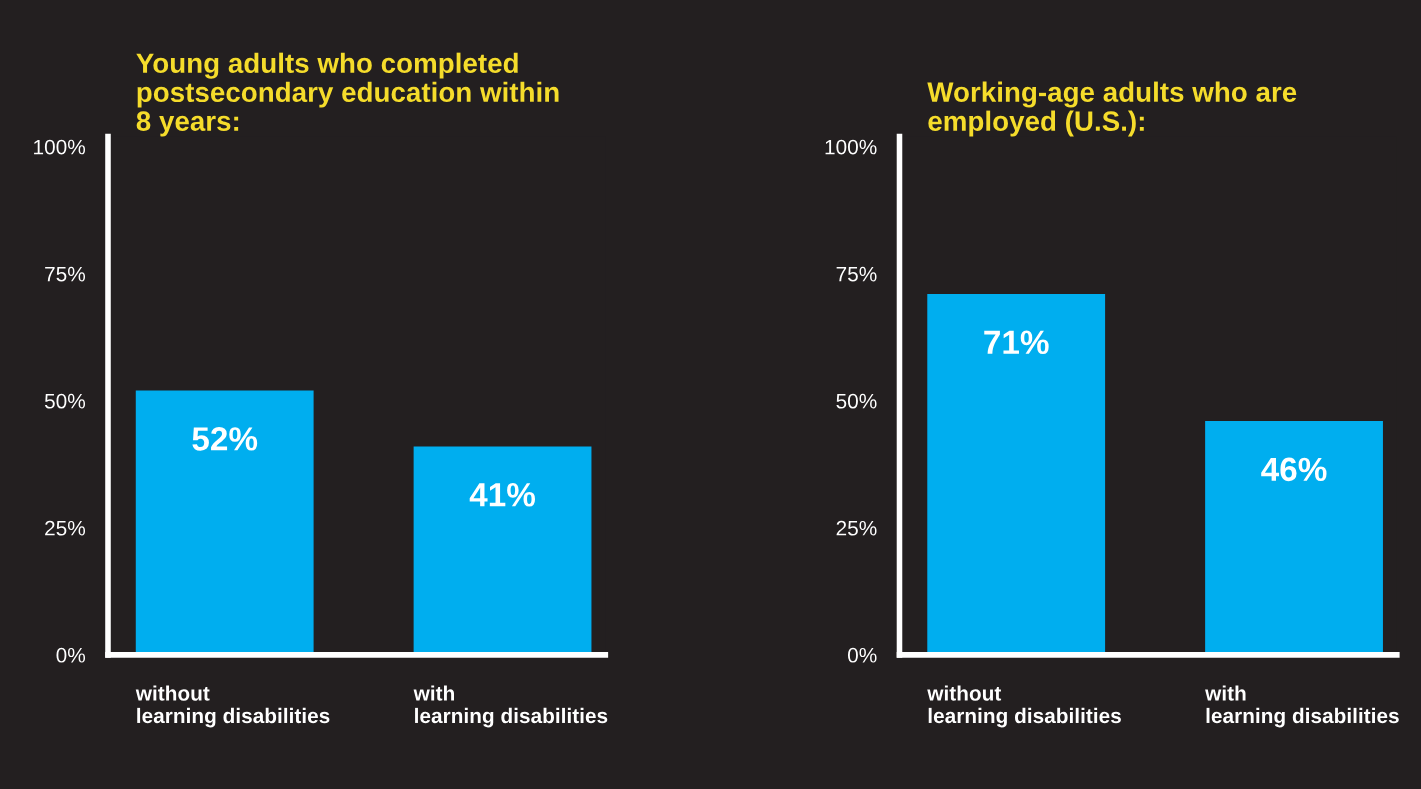  What do you see at coordinates (502, 495) in the screenshot?
I see `data-label: 41%` at bounding box center [502, 495].